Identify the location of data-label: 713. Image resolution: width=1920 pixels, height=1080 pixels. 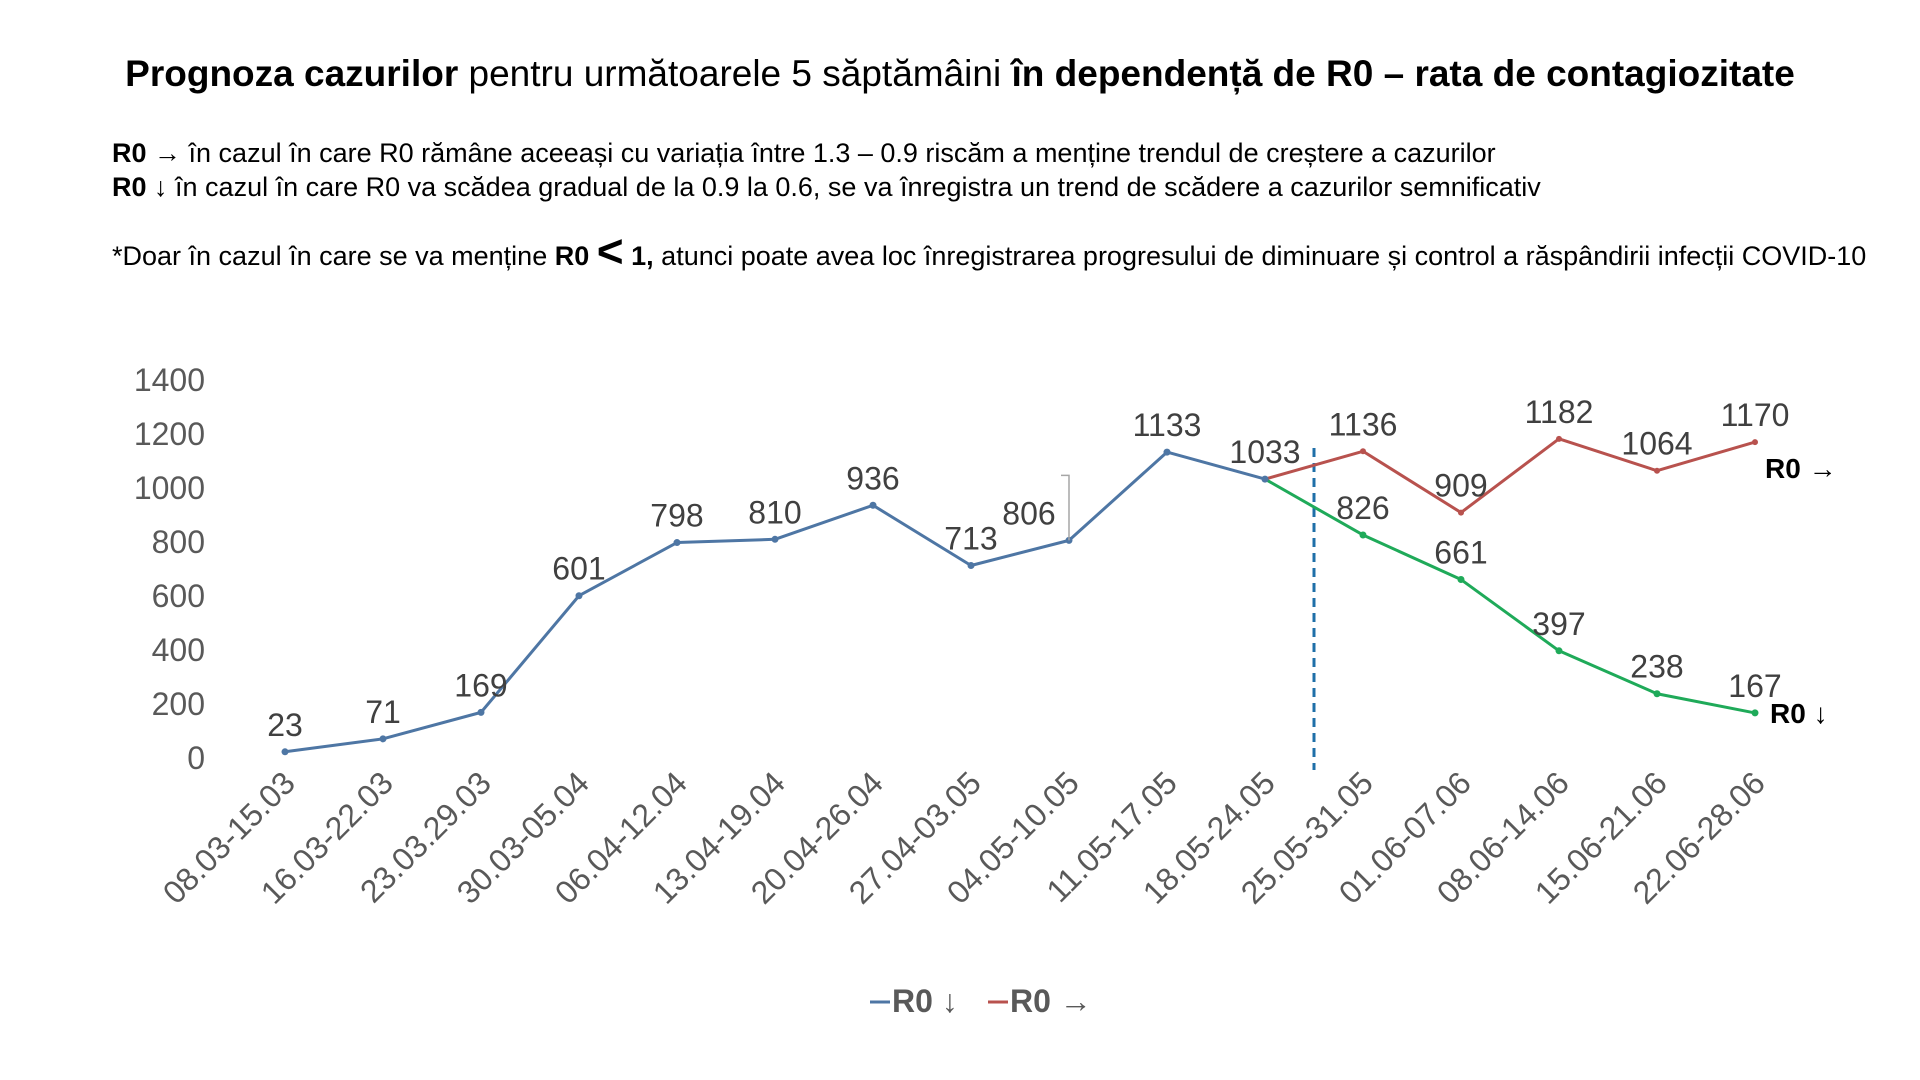
(970, 538).